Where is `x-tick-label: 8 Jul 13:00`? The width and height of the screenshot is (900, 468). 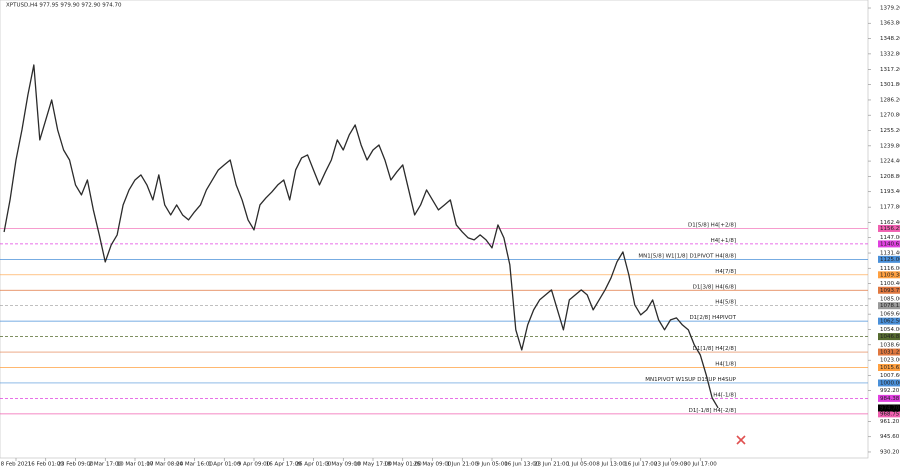 x-tick-label: 8 Jul 13:00 is located at coordinates (611, 465).